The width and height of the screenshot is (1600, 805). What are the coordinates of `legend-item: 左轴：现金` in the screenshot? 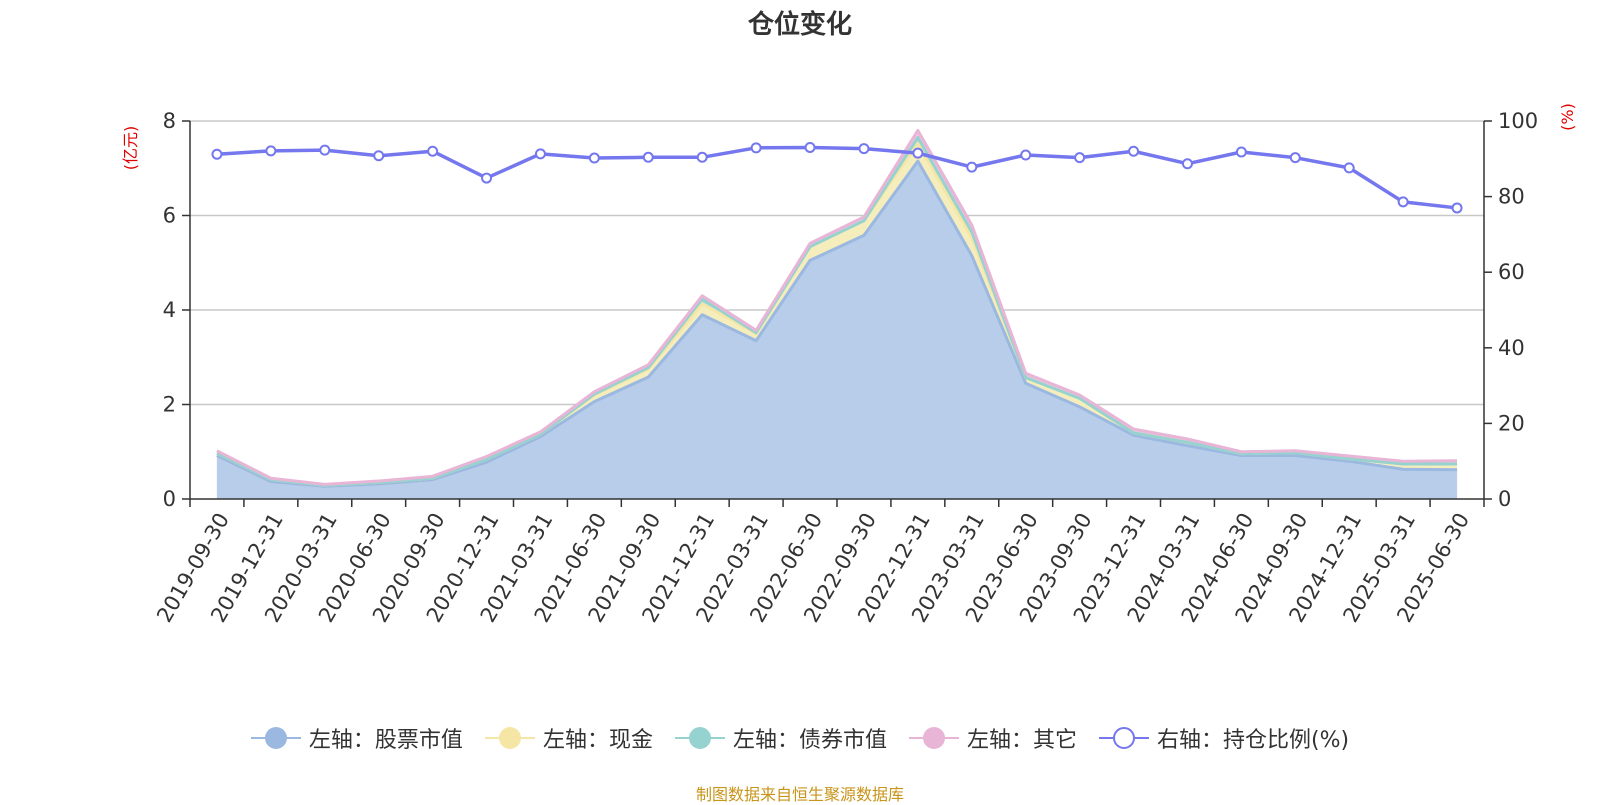 It's located at (568, 738).